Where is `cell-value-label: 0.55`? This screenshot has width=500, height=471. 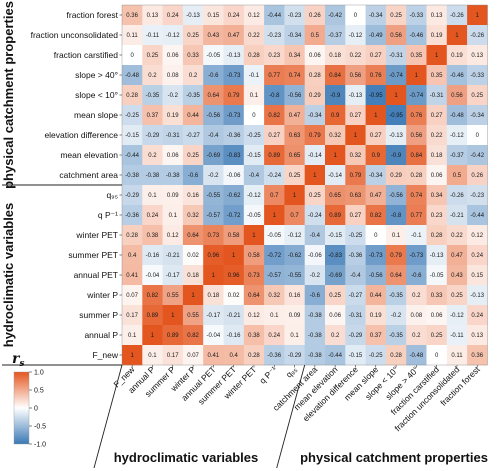 cell-value-label: 0.55 is located at coordinates (193, 316).